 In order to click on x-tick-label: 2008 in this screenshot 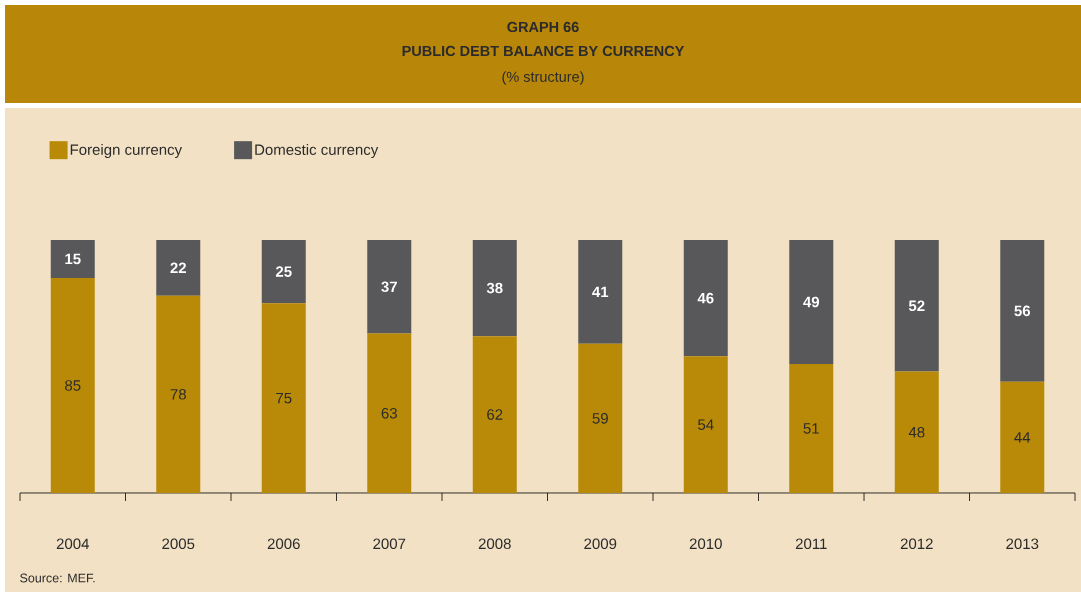, I will do `click(494, 544)`.